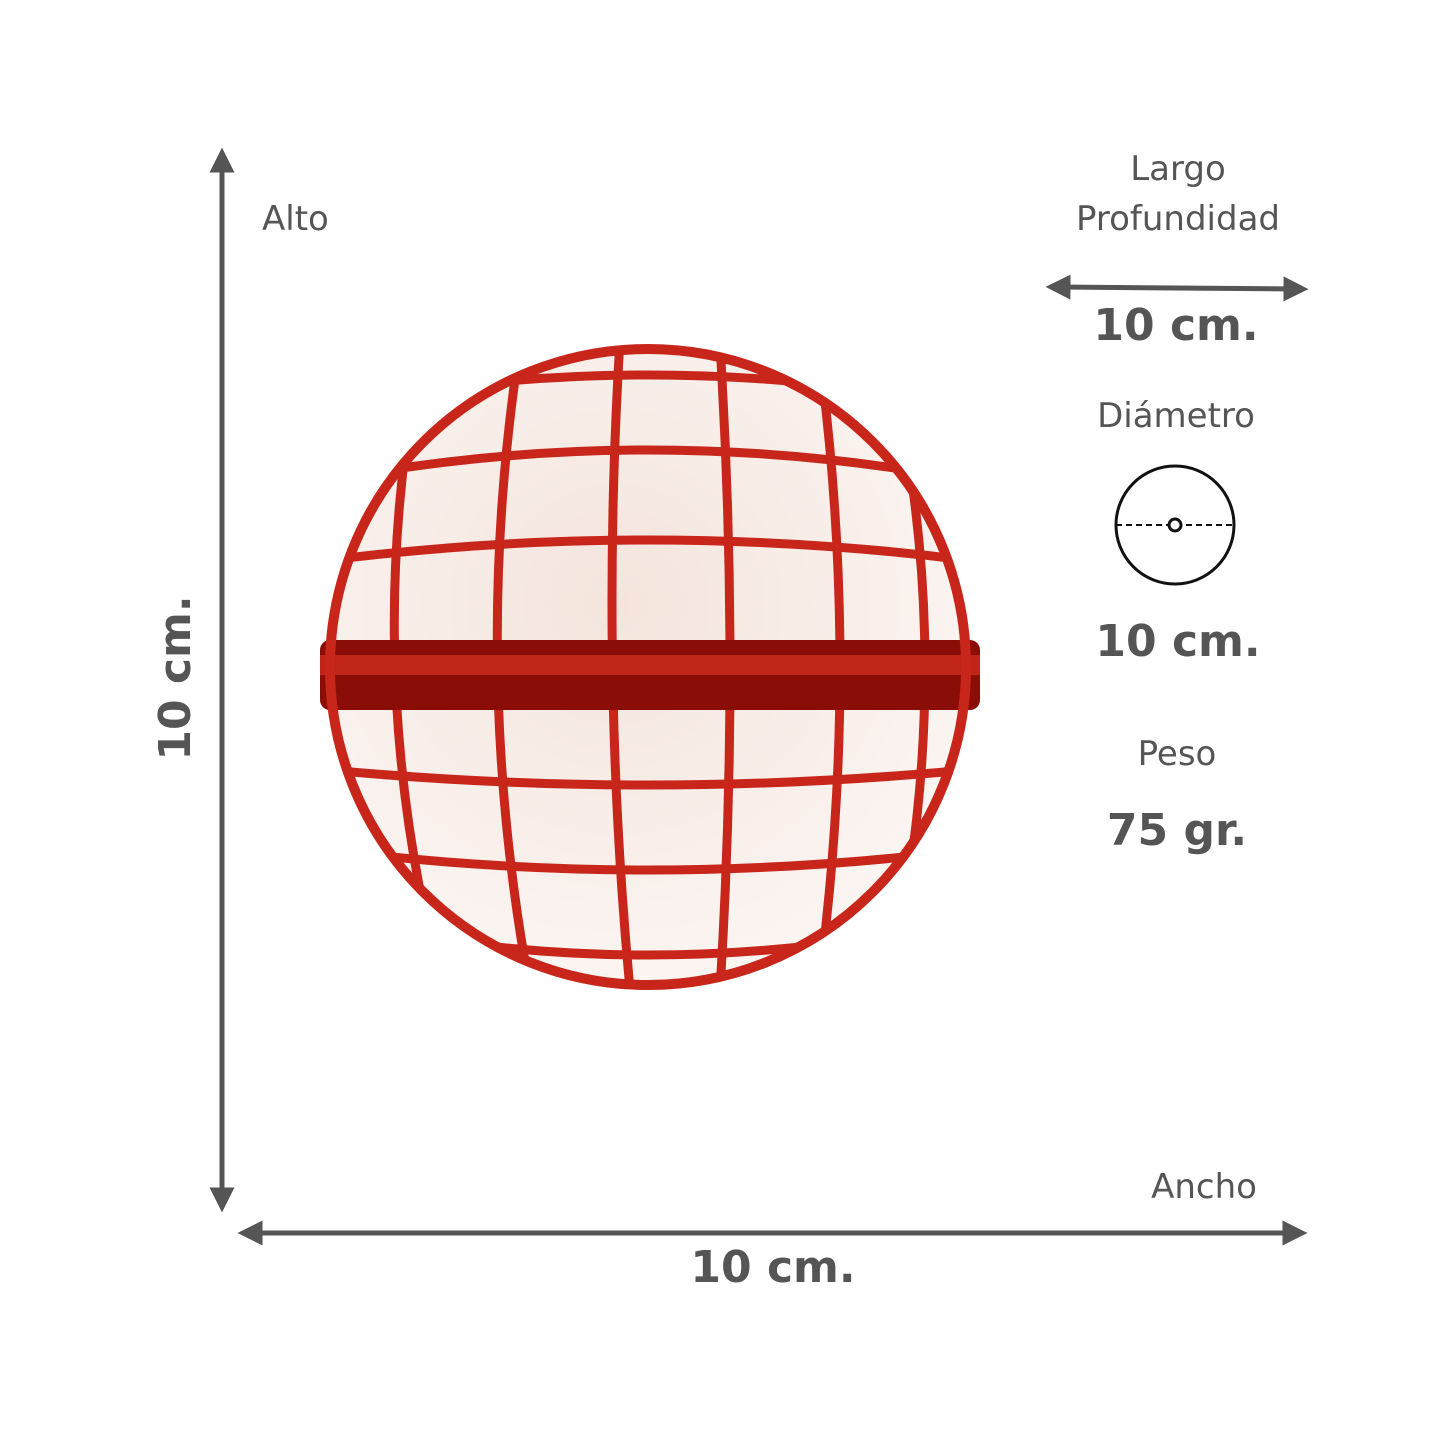 The width and height of the screenshot is (1445, 1449). I want to click on width-value: 10 cm., so click(772, 1267).